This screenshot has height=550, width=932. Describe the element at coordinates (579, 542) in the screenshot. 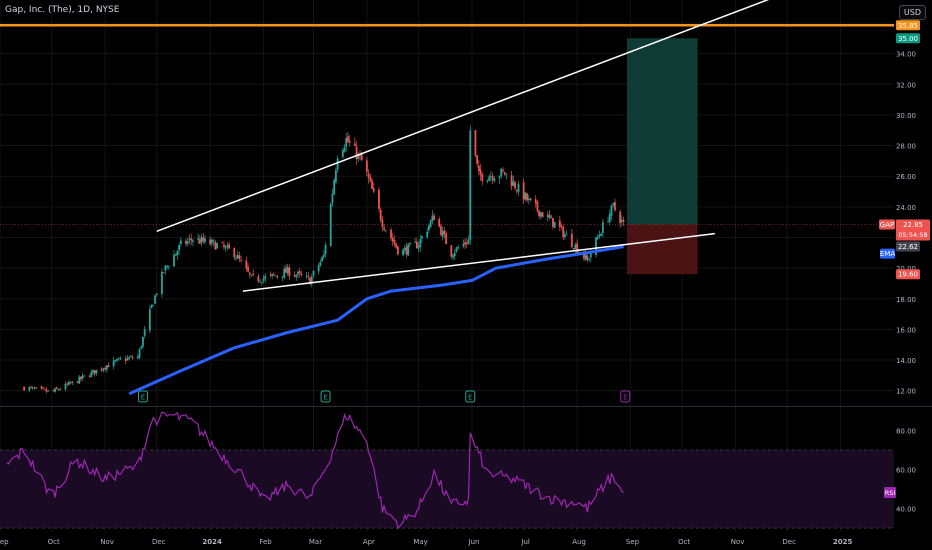

I see `x-tick-label: Aug` at that location.